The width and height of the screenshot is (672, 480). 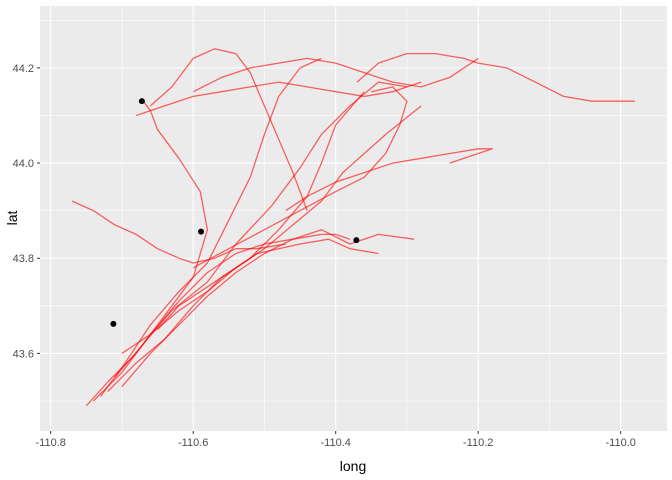 What do you see at coordinates (193, 443) in the screenshot?
I see `x-tick-label: -110.6` at bounding box center [193, 443].